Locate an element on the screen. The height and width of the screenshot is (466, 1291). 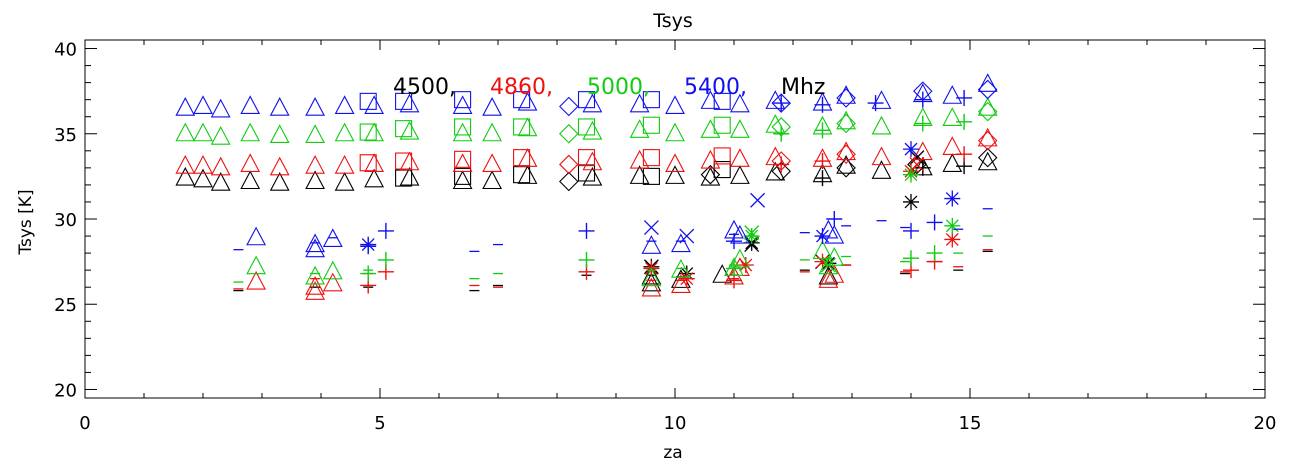
legend-entry: 5000, is located at coordinates (618, 87).